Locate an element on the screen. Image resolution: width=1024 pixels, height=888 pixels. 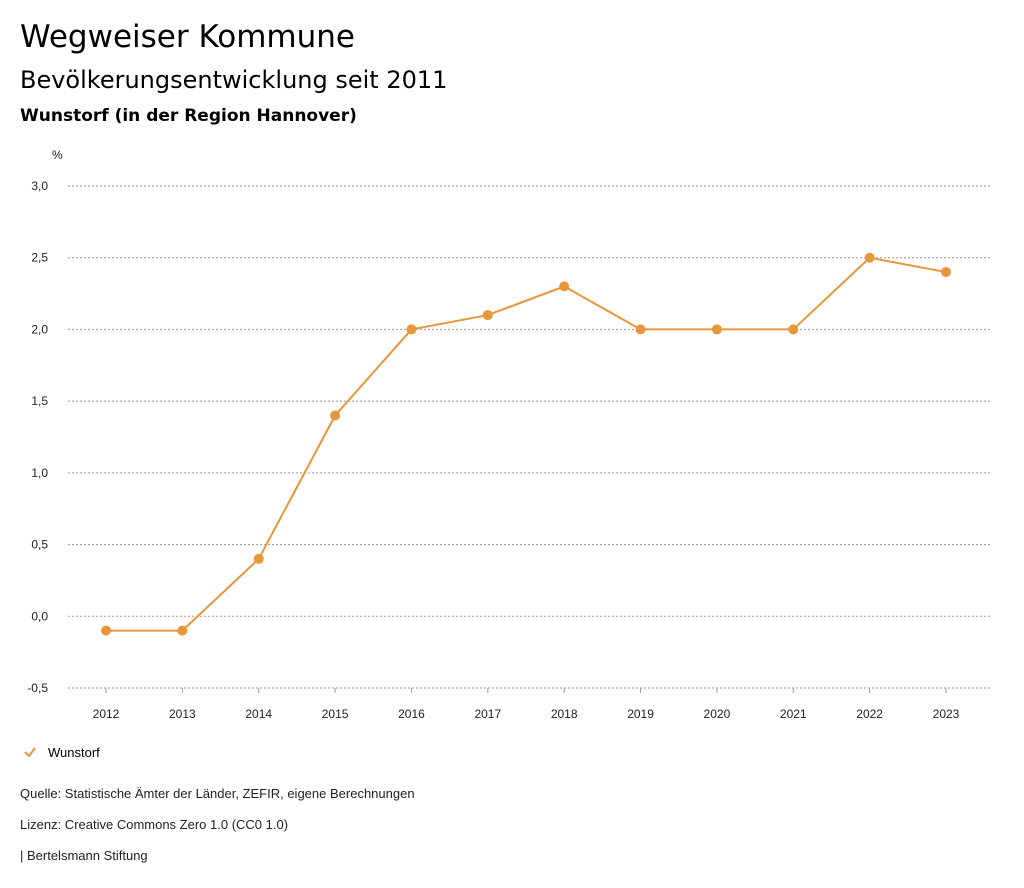
chart-legend: Wunstorf is located at coordinates (61, 752).